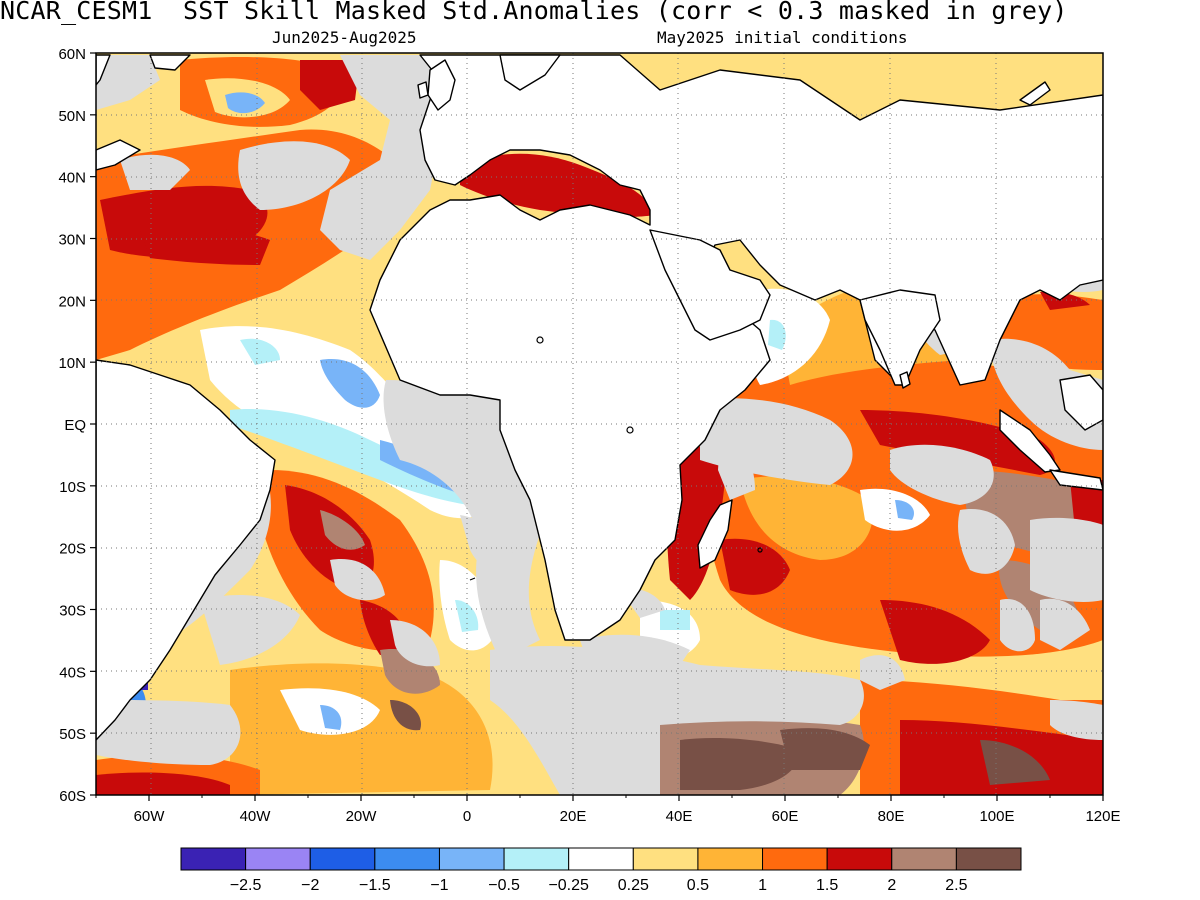 This screenshot has height=900, width=1200. Describe the element at coordinates (762, 885) in the screenshot. I see `colorbar-label: 1` at that location.